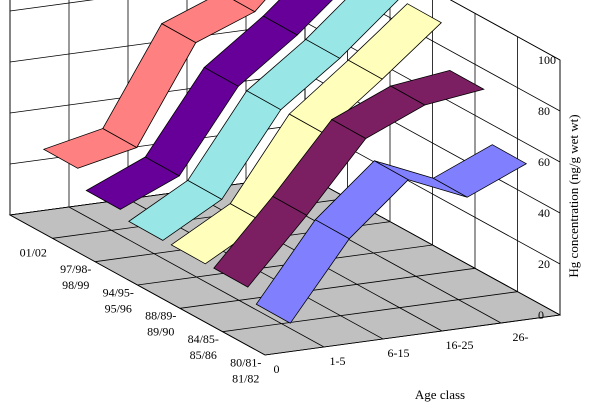  Describe the element at coordinates (399, 353) in the screenshot. I see `x-tick-label: 6-15` at that location.